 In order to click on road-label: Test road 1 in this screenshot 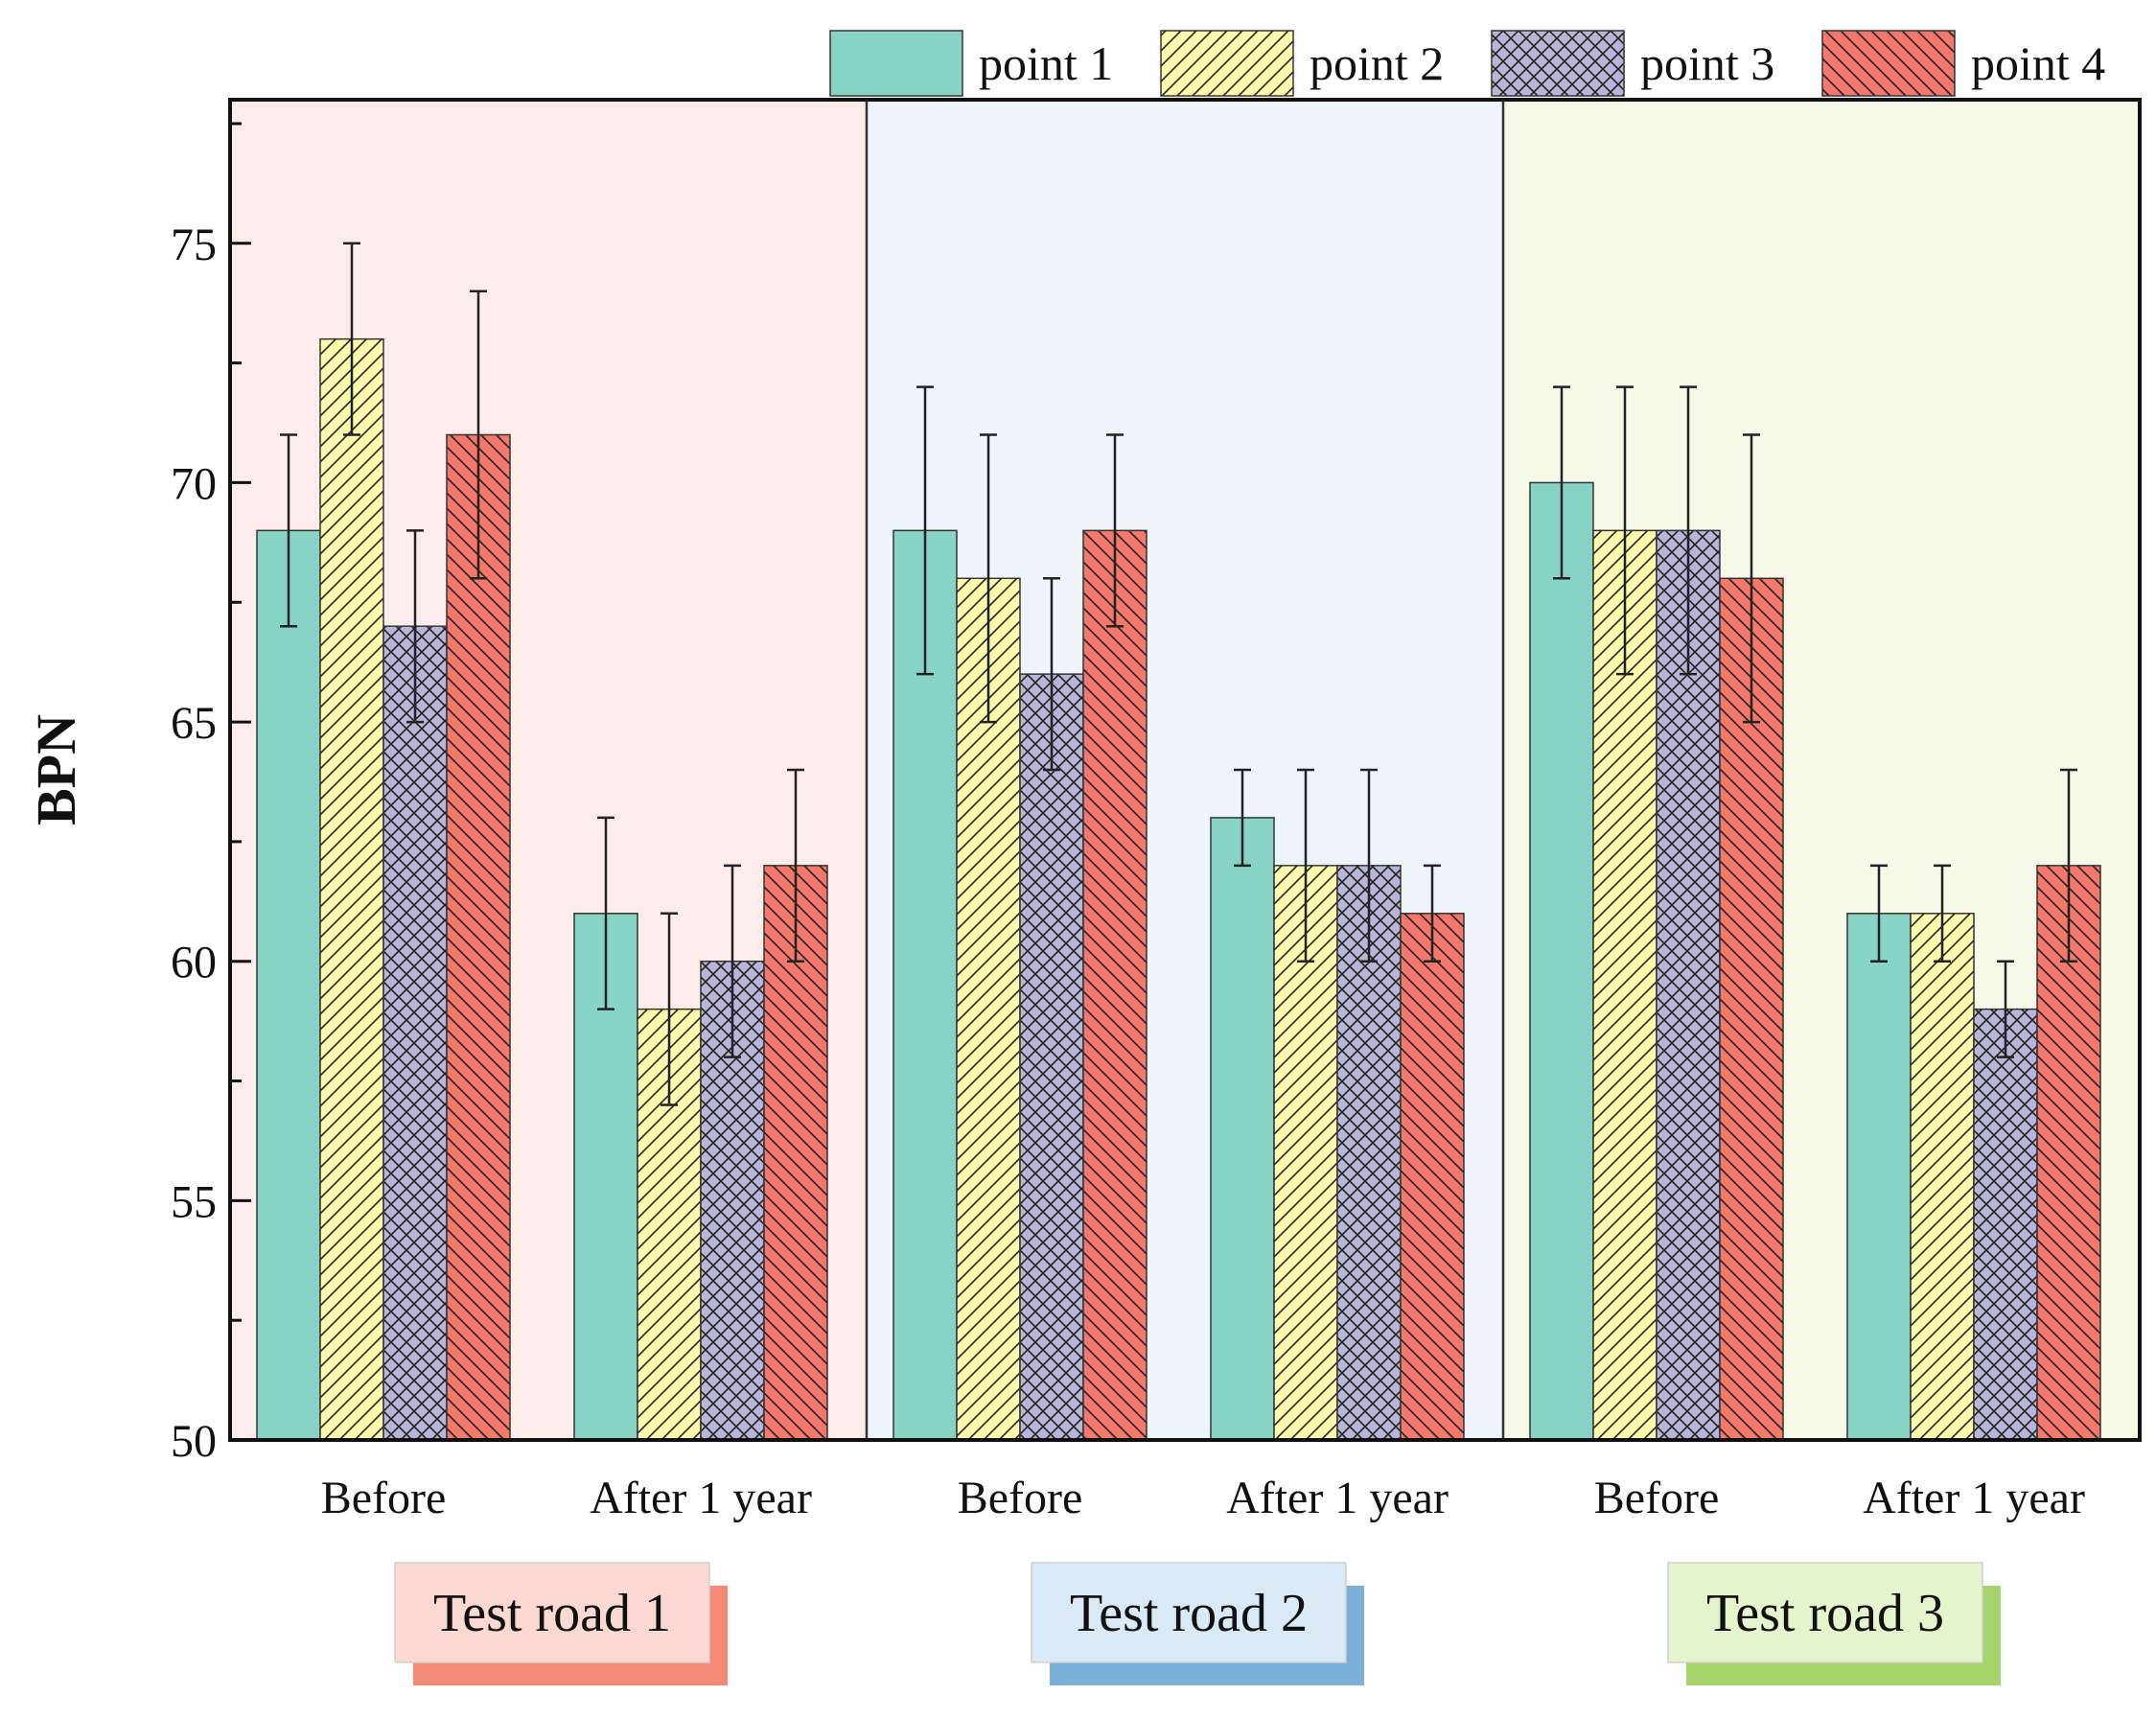, I will do `click(552, 1613)`.